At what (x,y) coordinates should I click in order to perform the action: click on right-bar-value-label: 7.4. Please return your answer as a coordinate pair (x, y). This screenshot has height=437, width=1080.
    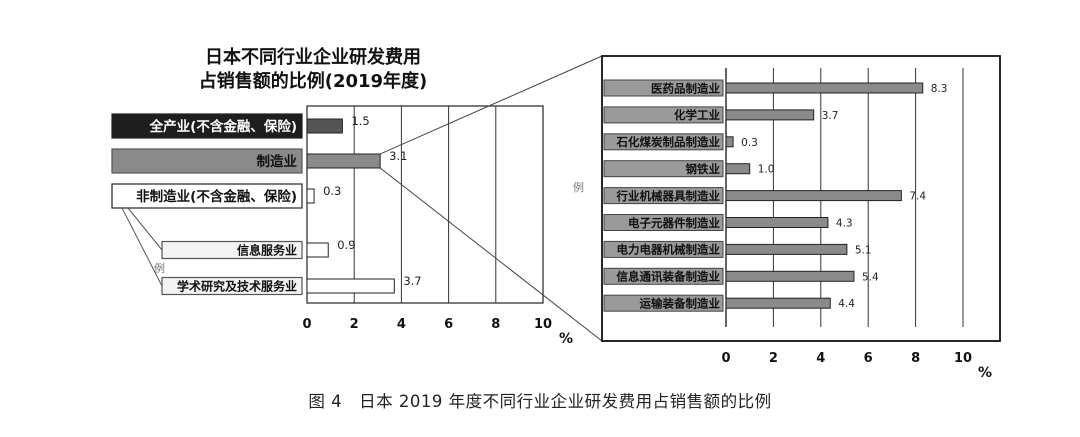
    Looking at the image, I should click on (917, 197).